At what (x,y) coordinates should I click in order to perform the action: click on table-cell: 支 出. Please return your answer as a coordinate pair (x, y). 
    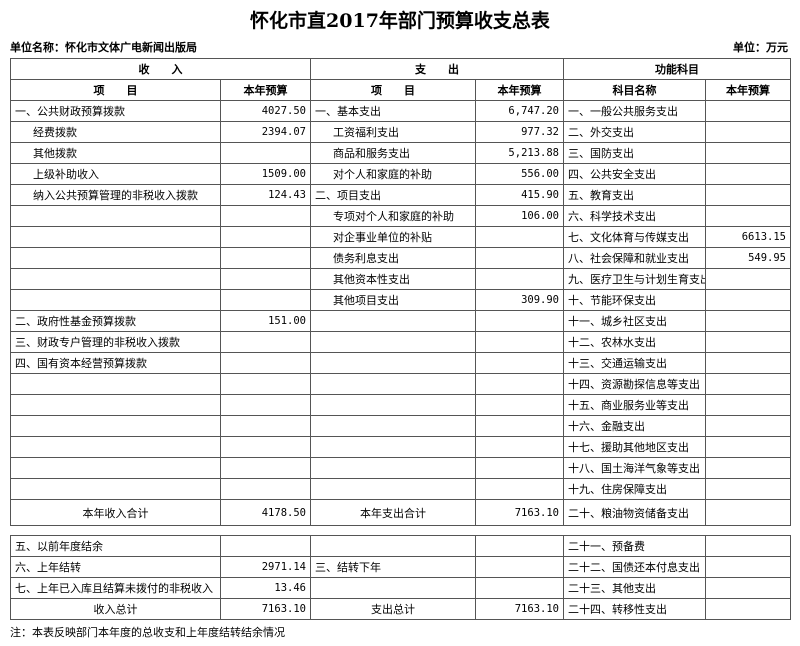
    Looking at the image, I should click on (437, 69).